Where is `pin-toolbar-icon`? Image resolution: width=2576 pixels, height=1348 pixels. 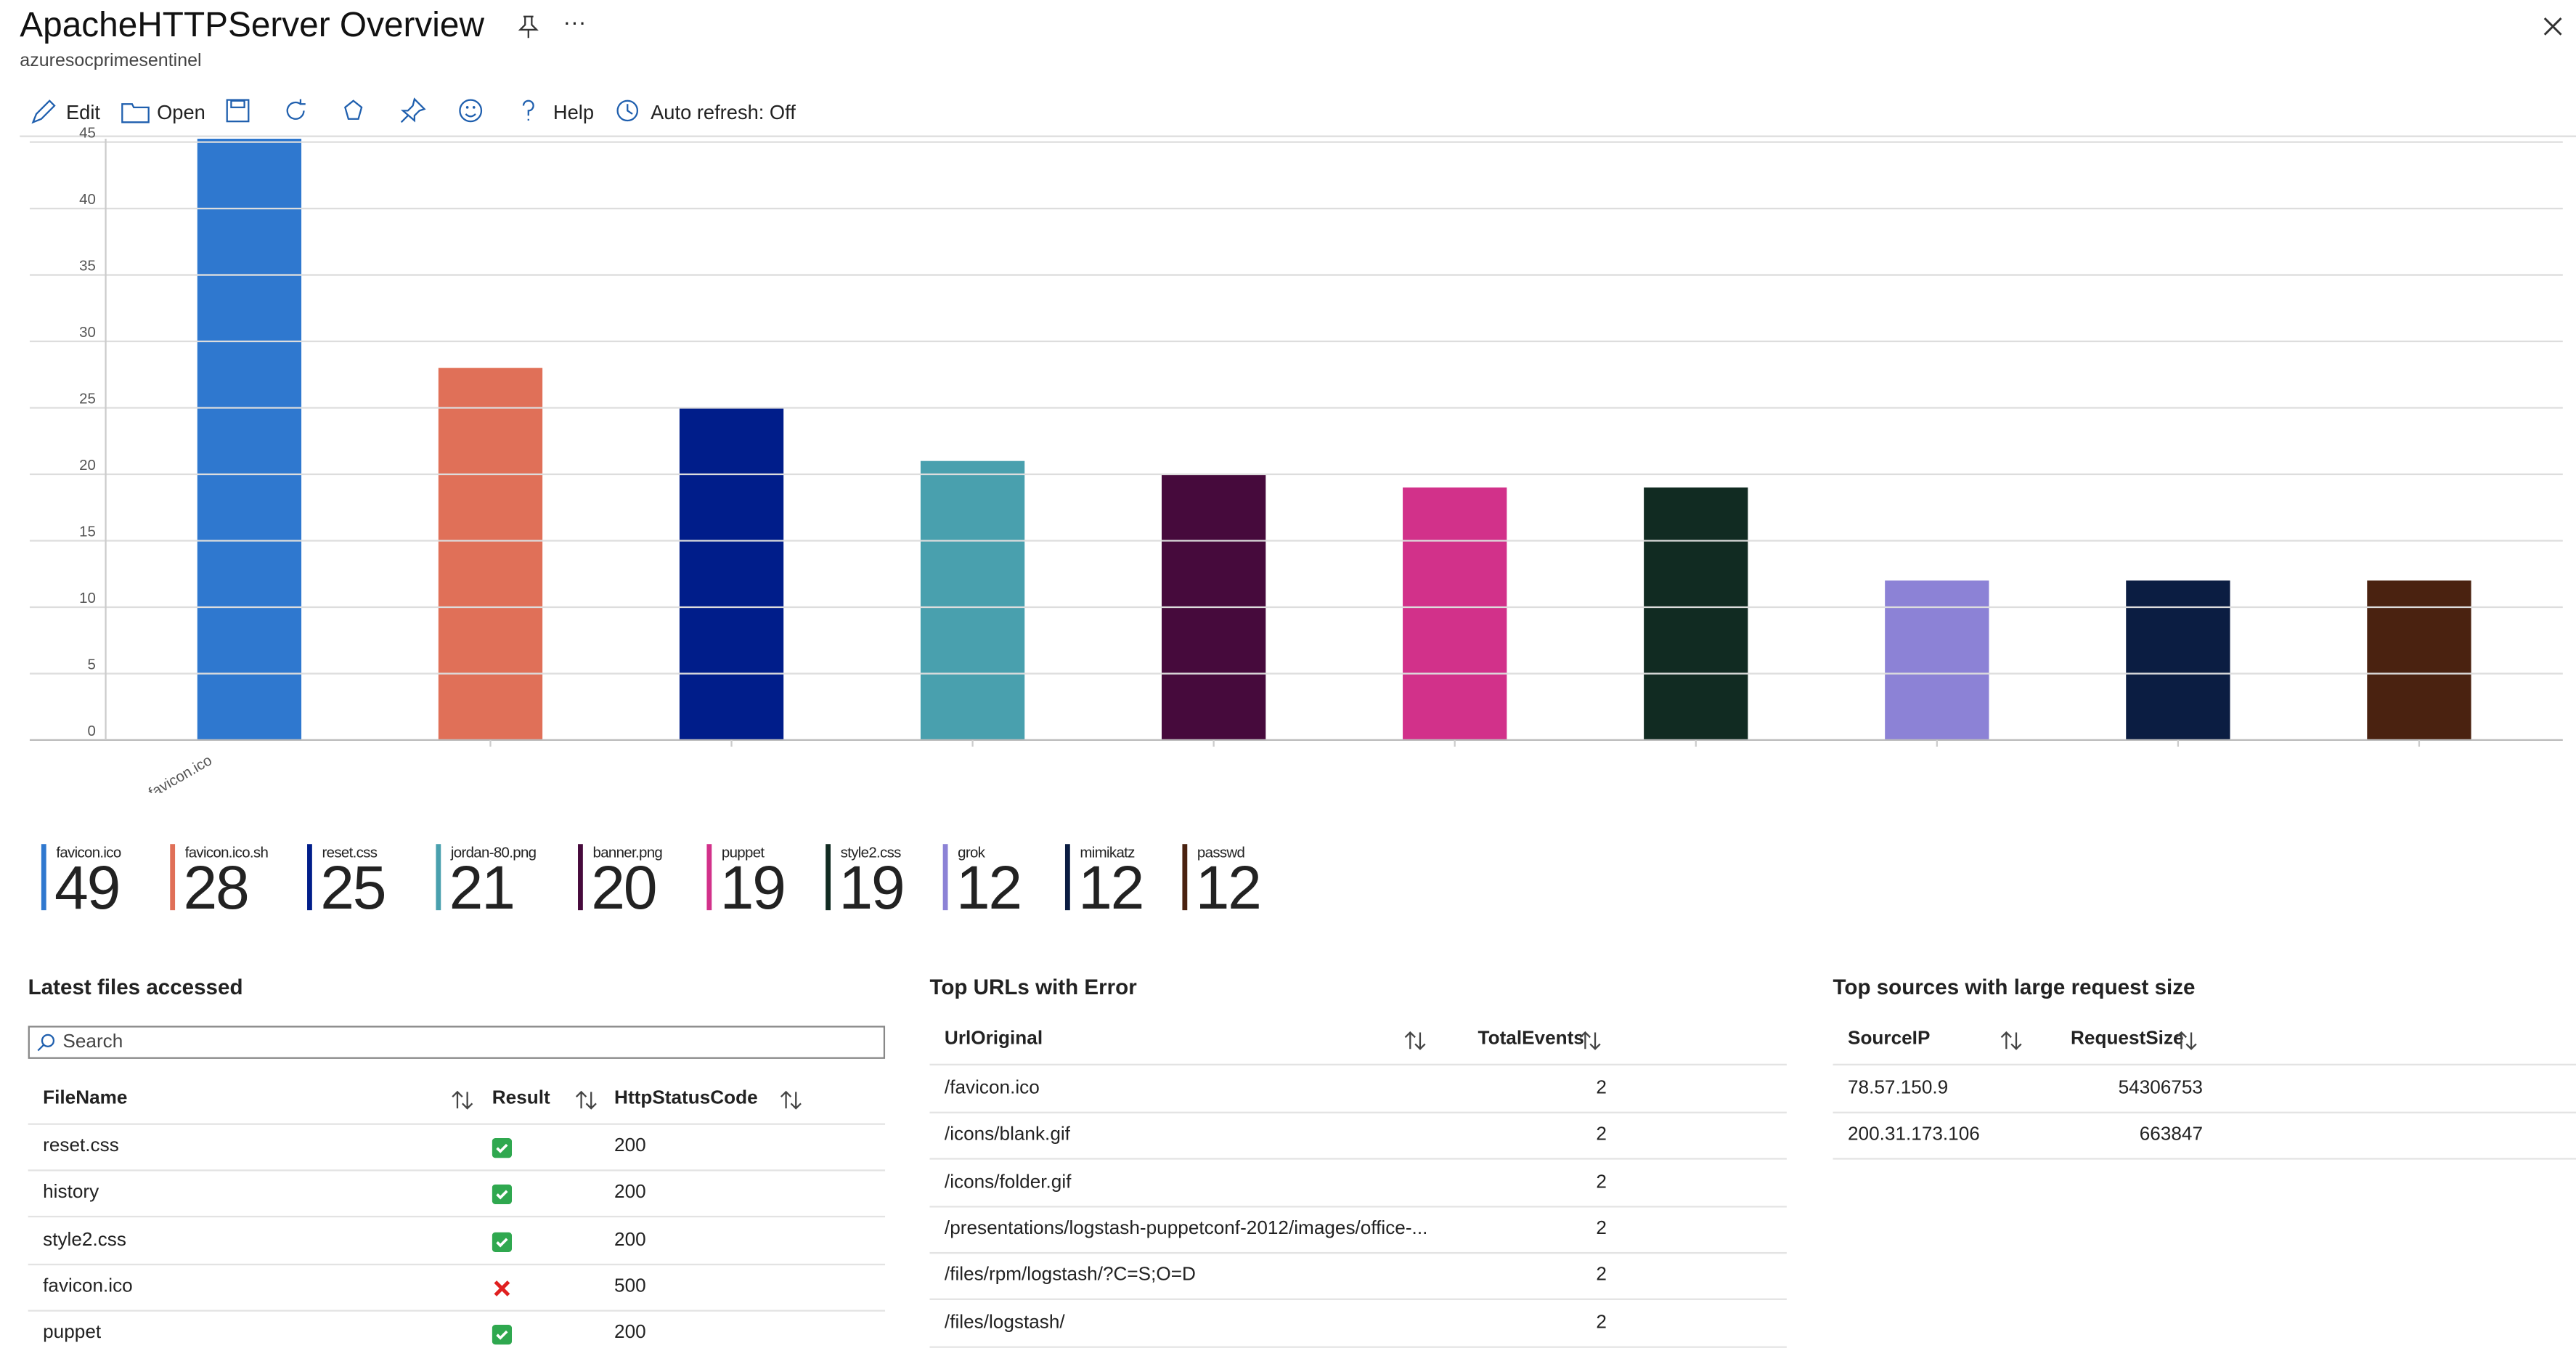 pin-toolbar-icon is located at coordinates (412, 110).